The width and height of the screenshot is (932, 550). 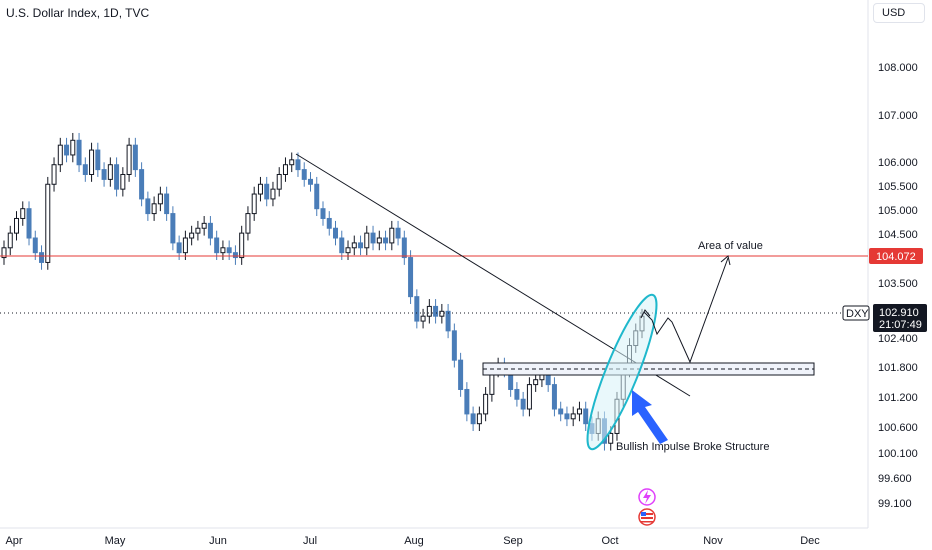 What do you see at coordinates (78, 13) in the screenshot?
I see `chart-title: U.S. Dollar Index, 1D, TVC` at bounding box center [78, 13].